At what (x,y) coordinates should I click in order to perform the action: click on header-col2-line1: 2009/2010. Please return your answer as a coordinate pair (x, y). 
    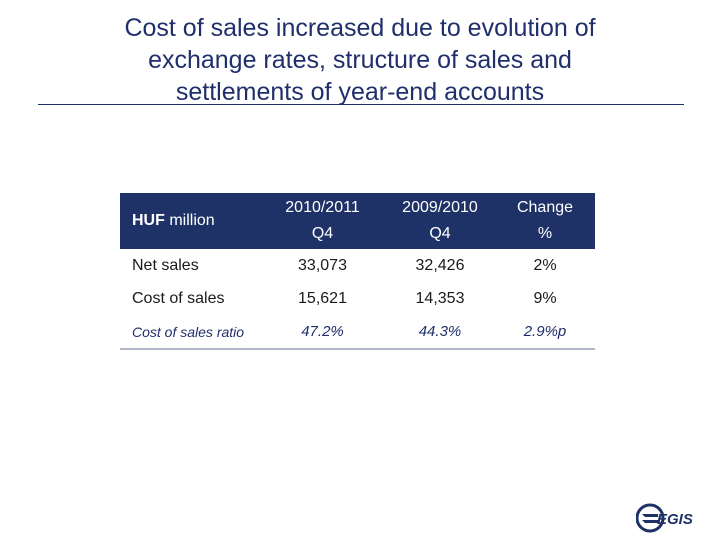
    Looking at the image, I should click on (440, 207).